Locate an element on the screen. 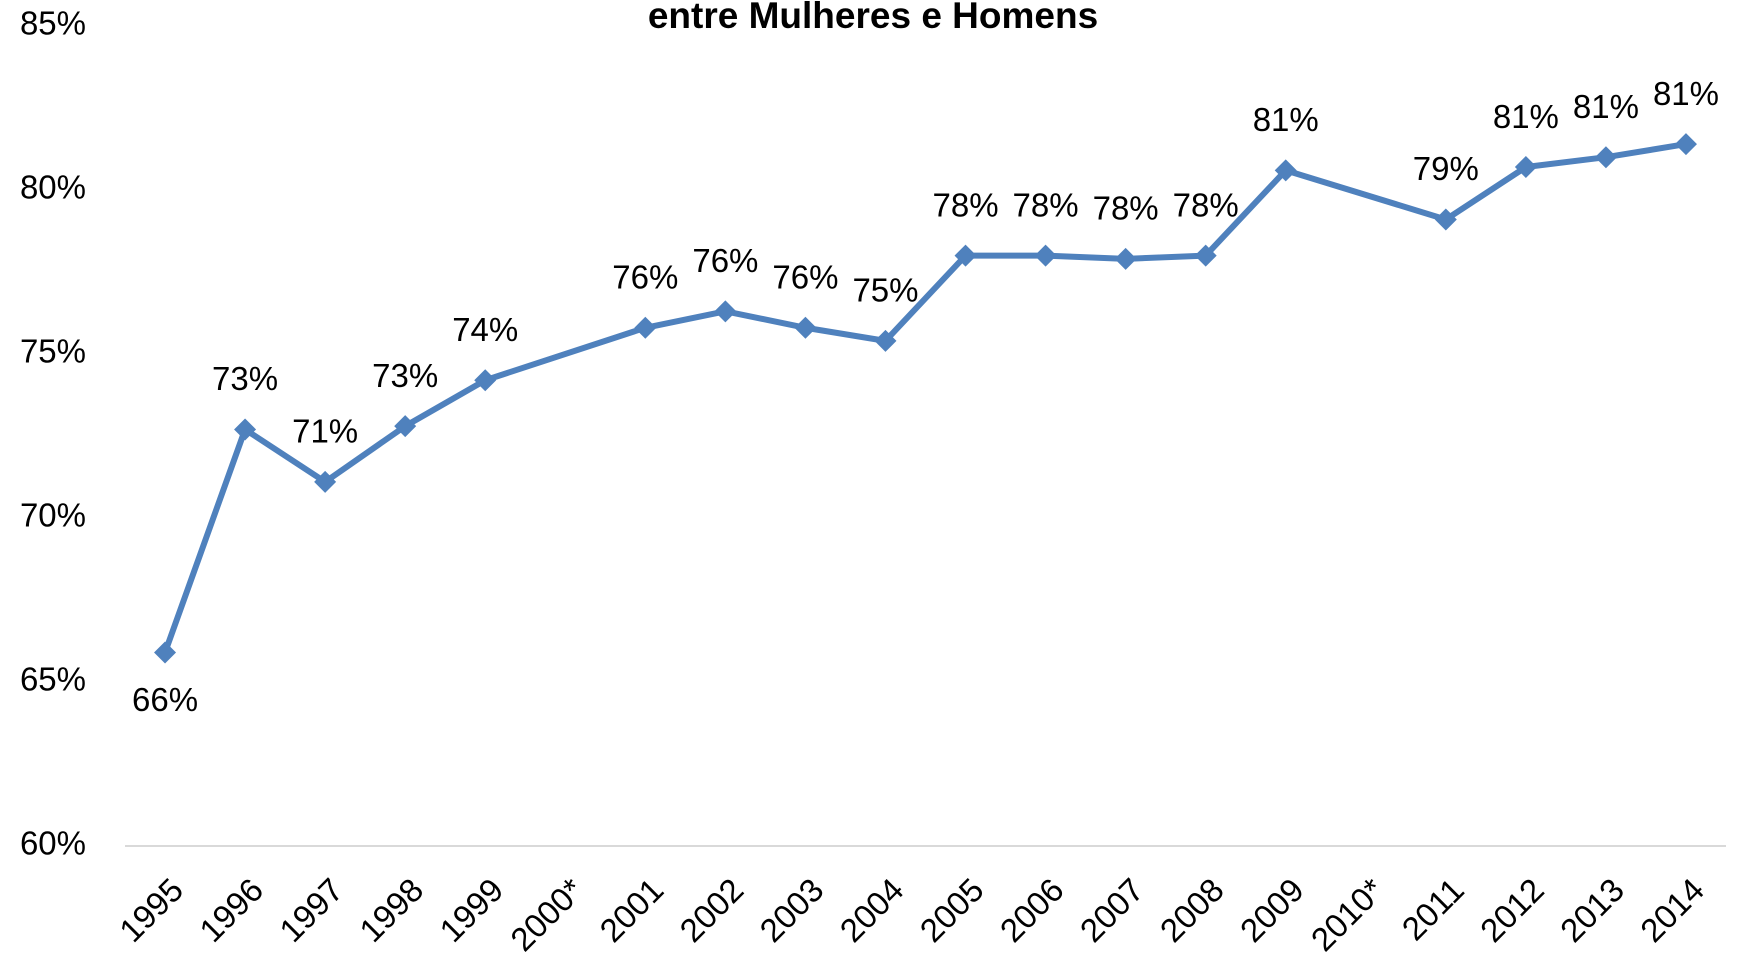 The height and width of the screenshot is (975, 1748). x-tick-label: 2014 is located at coordinates (1672, 910).